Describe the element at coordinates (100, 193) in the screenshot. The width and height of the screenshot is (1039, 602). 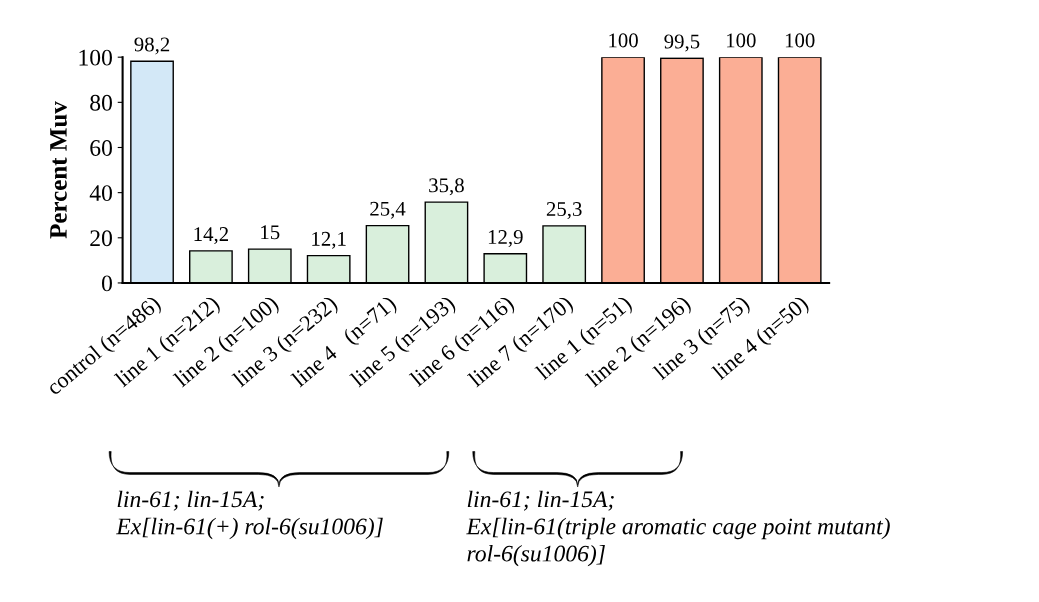
I see `y-tick-label: 40` at that location.